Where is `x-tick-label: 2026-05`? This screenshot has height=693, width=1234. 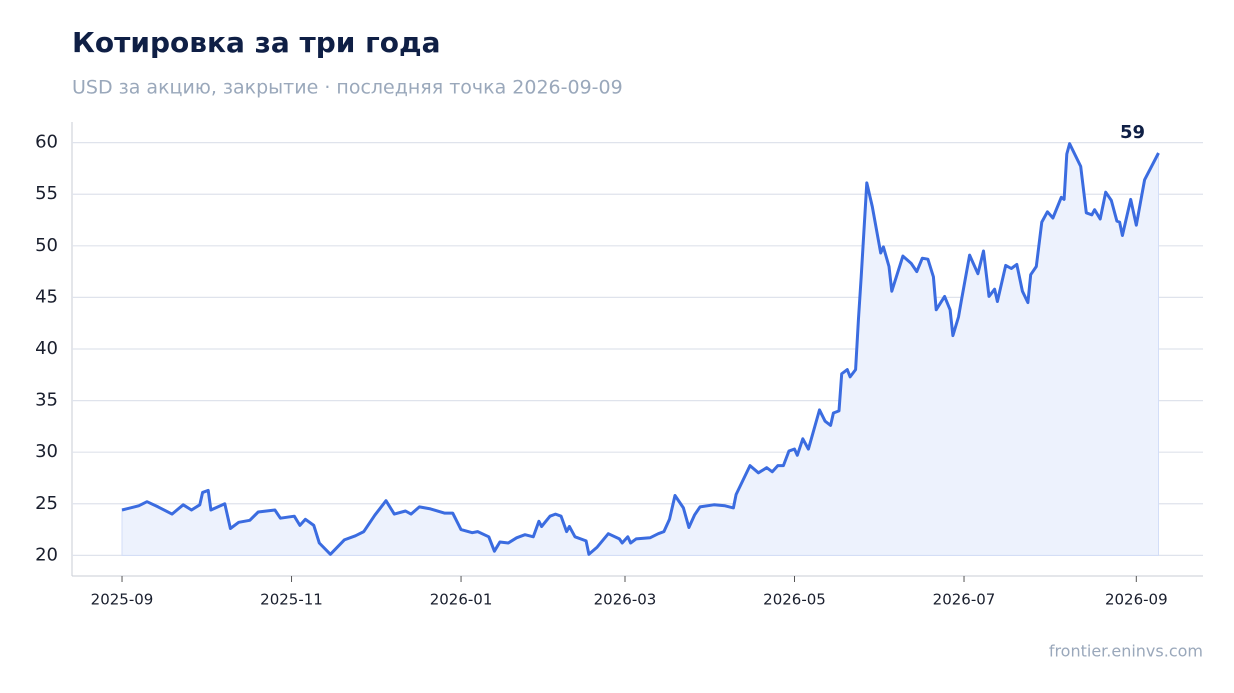
x-tick-label: 2026-05 is located at coordinates (794, 600).